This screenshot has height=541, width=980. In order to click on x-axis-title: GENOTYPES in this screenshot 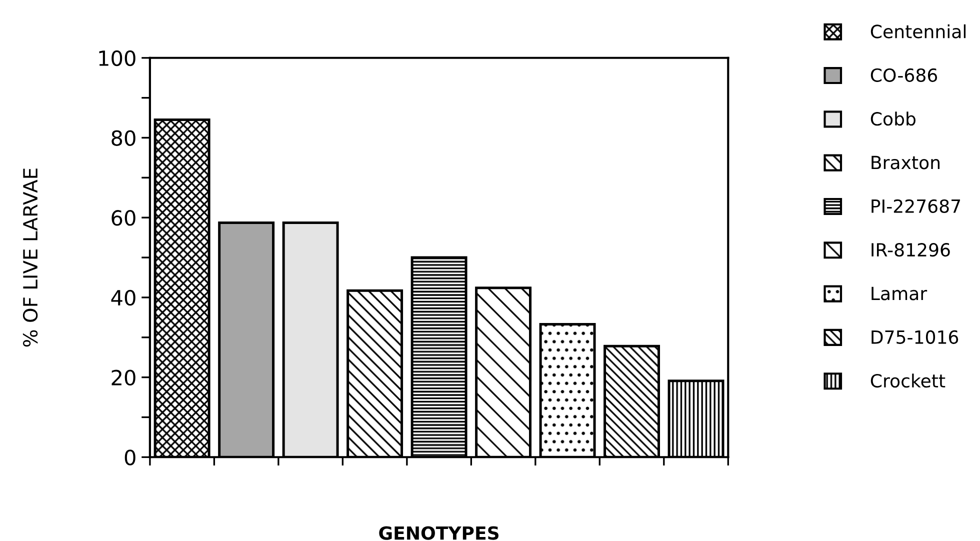, I will do `click(439, 533)`.